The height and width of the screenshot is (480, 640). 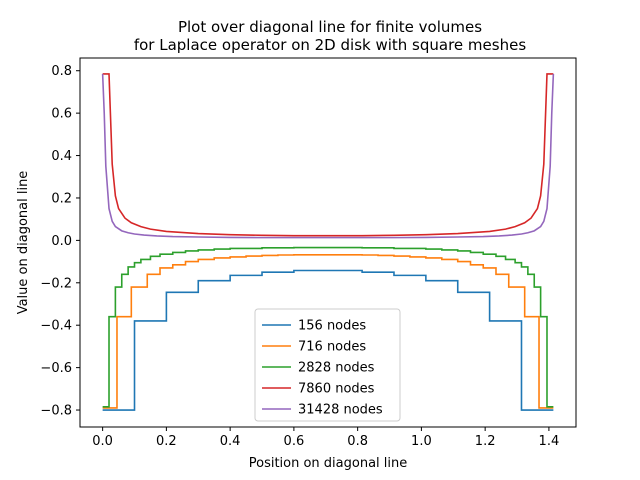 What do you see at coordinates (56, 283) in the screenshot?
I see `y-tick-label: −0.2` at bounding box center [56, 283].